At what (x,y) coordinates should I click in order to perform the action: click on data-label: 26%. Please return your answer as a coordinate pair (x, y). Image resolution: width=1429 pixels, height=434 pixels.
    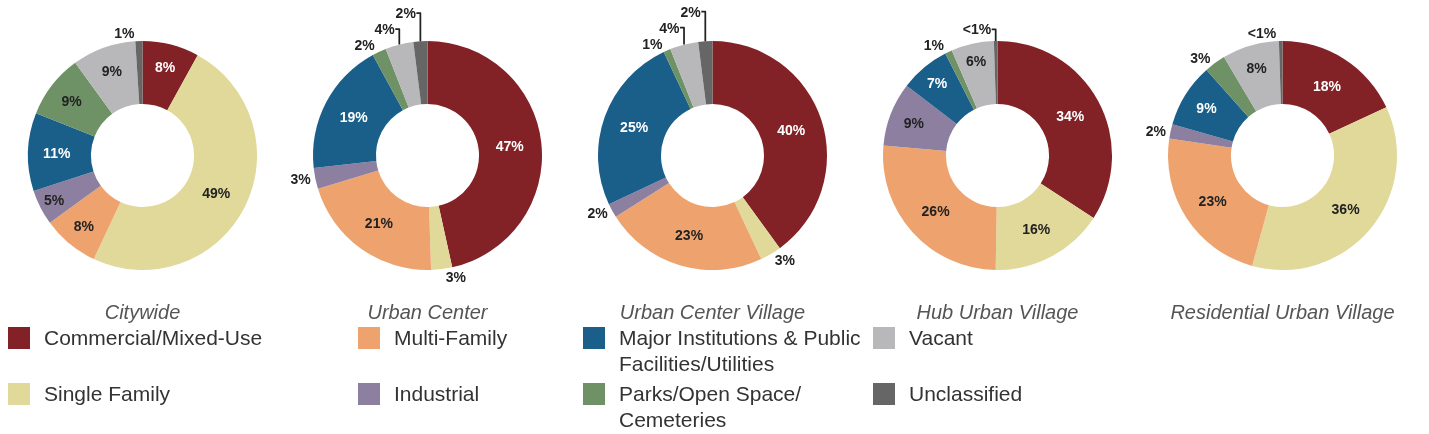
    Looking at the image, I should click on (936, 211).